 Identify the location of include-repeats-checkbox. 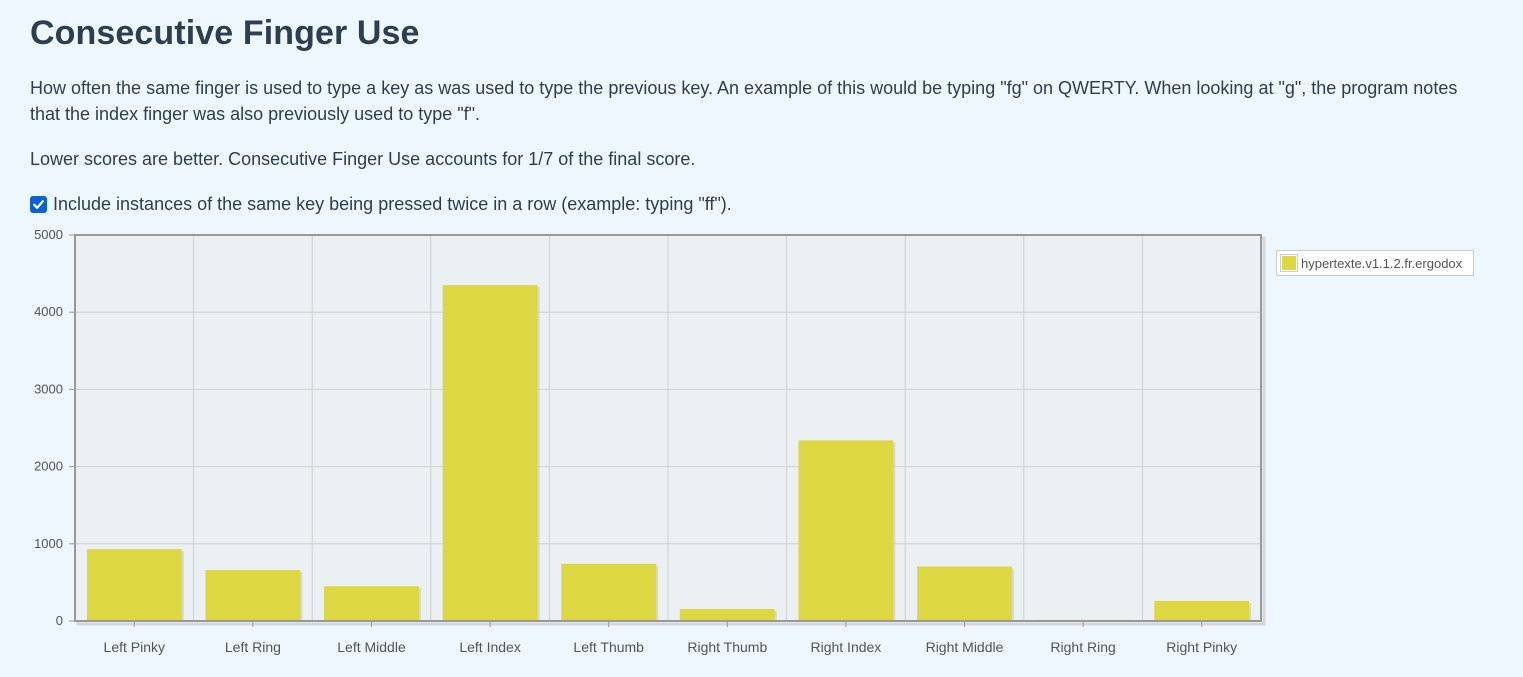
(38, 204).